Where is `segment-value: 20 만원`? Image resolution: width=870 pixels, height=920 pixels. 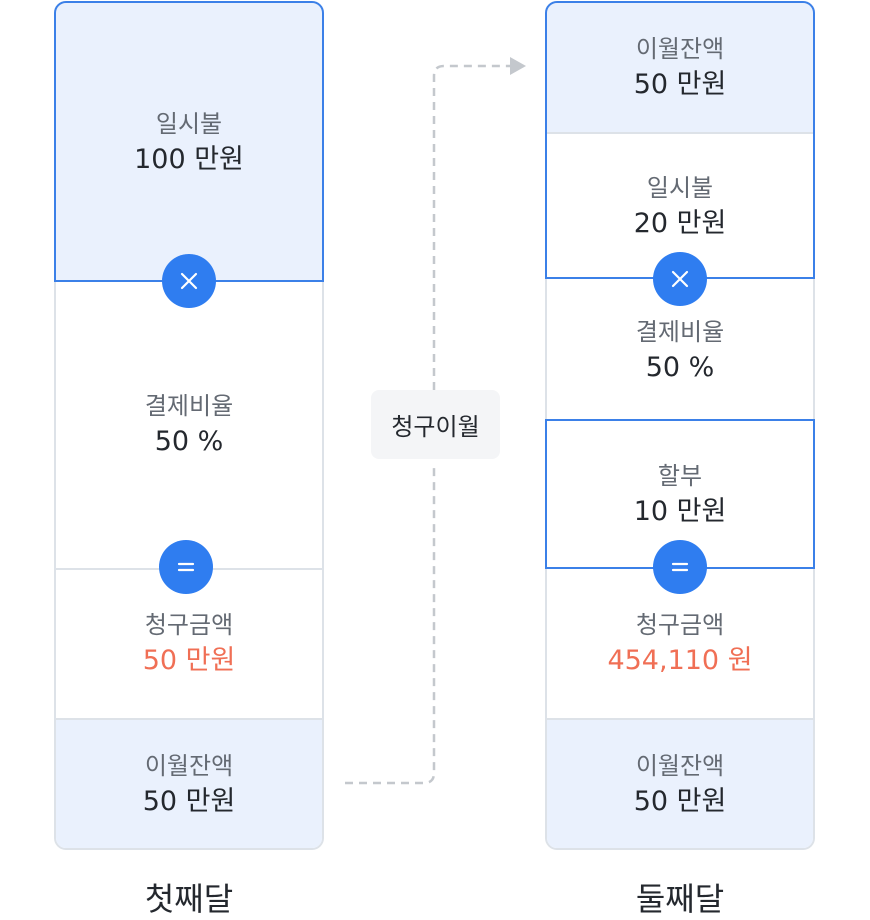 segment-value: 20 만원 is located at coordinates (680, 223).